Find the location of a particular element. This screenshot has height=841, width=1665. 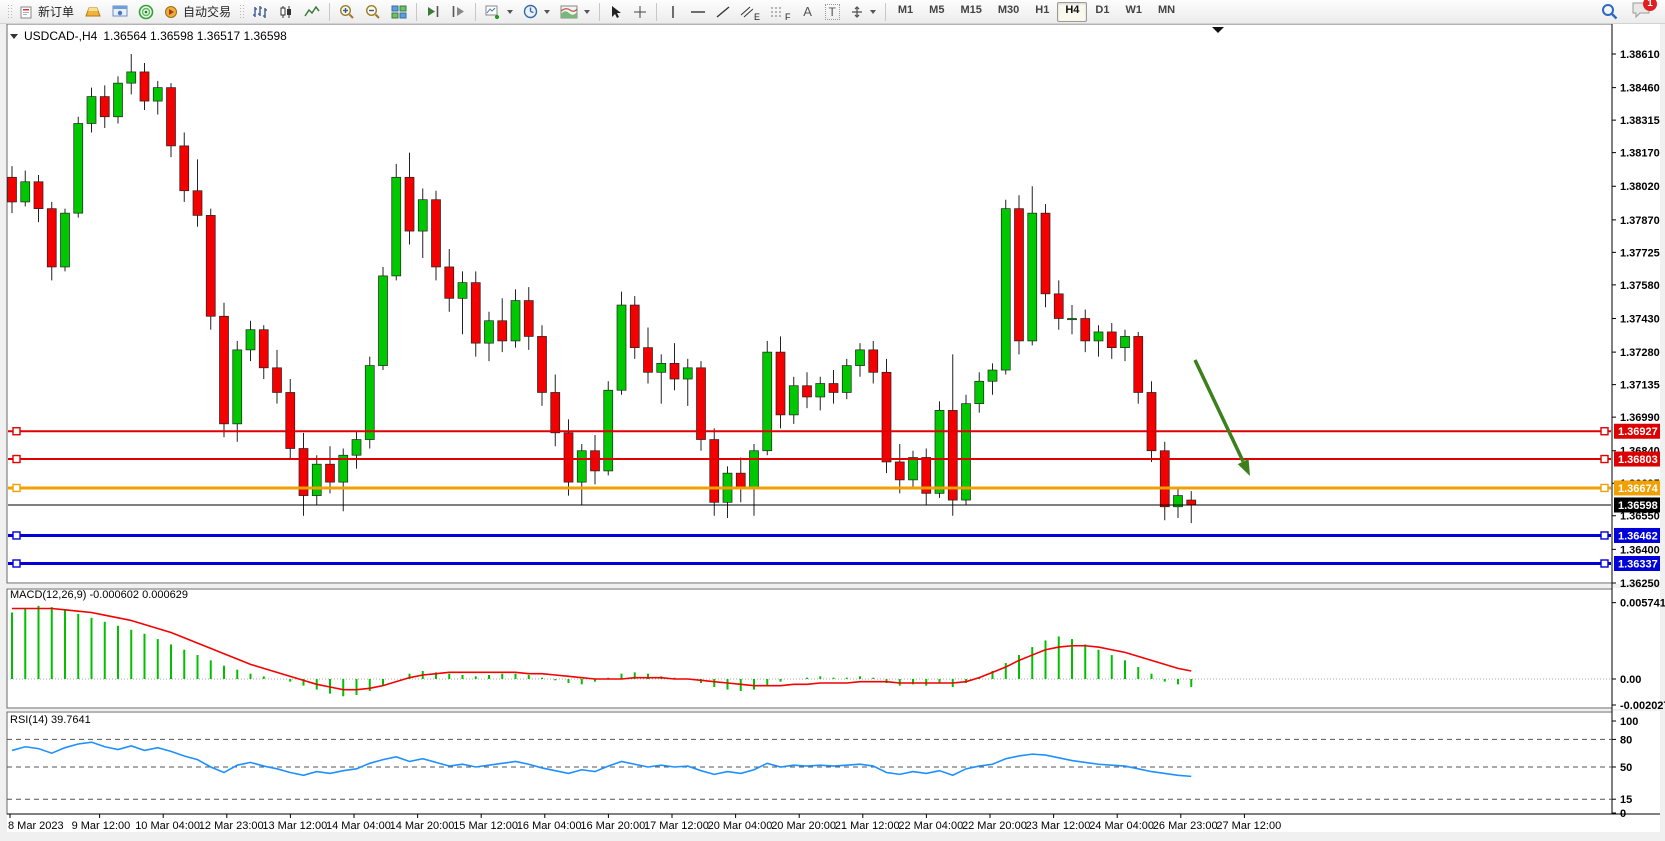

time-label: 13 Mar 12:00 is located at coordinates (294, 826).